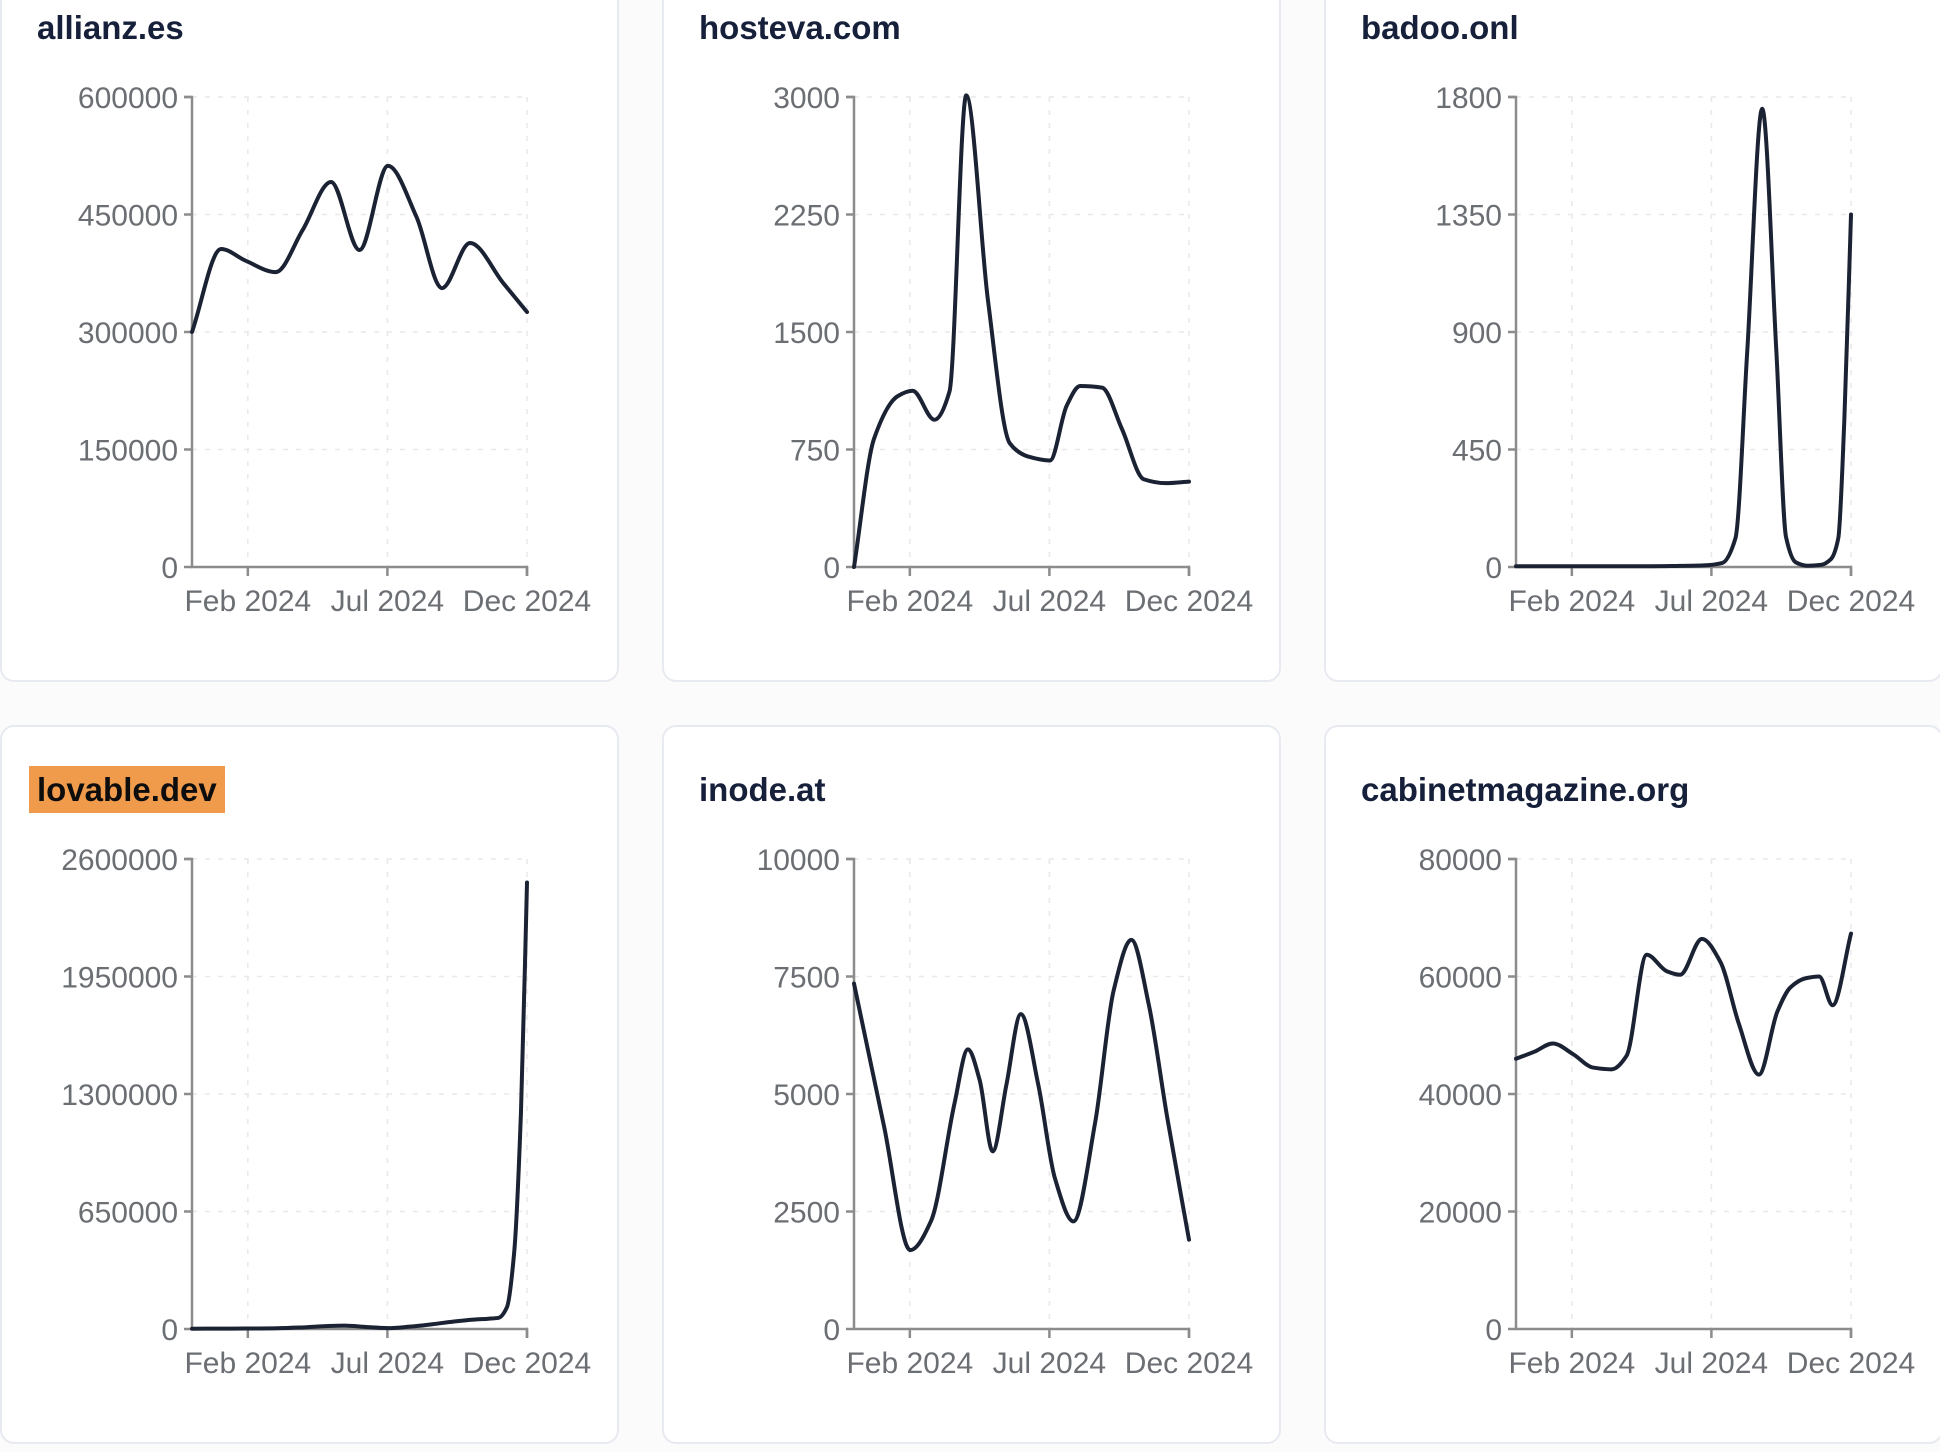 This screenshot has width=1940, height=1452. I want to click on domain-title-text: allianz.es, so click(110, 27).